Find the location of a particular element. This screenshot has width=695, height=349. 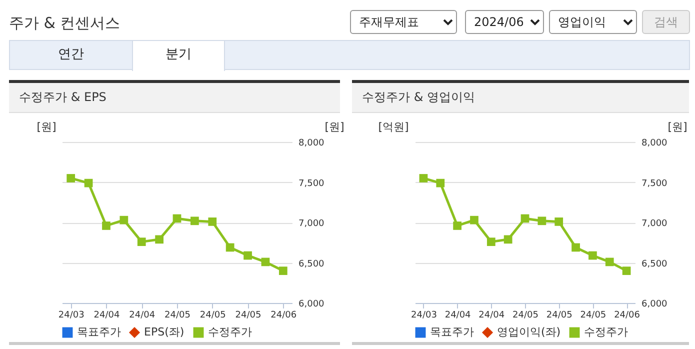

text: 검색 is located at coordinates (666, 22).